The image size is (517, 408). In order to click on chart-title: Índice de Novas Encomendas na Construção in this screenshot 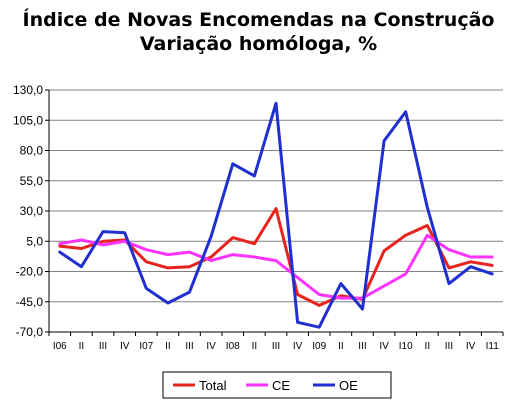, I will do `click(258, 20)`.